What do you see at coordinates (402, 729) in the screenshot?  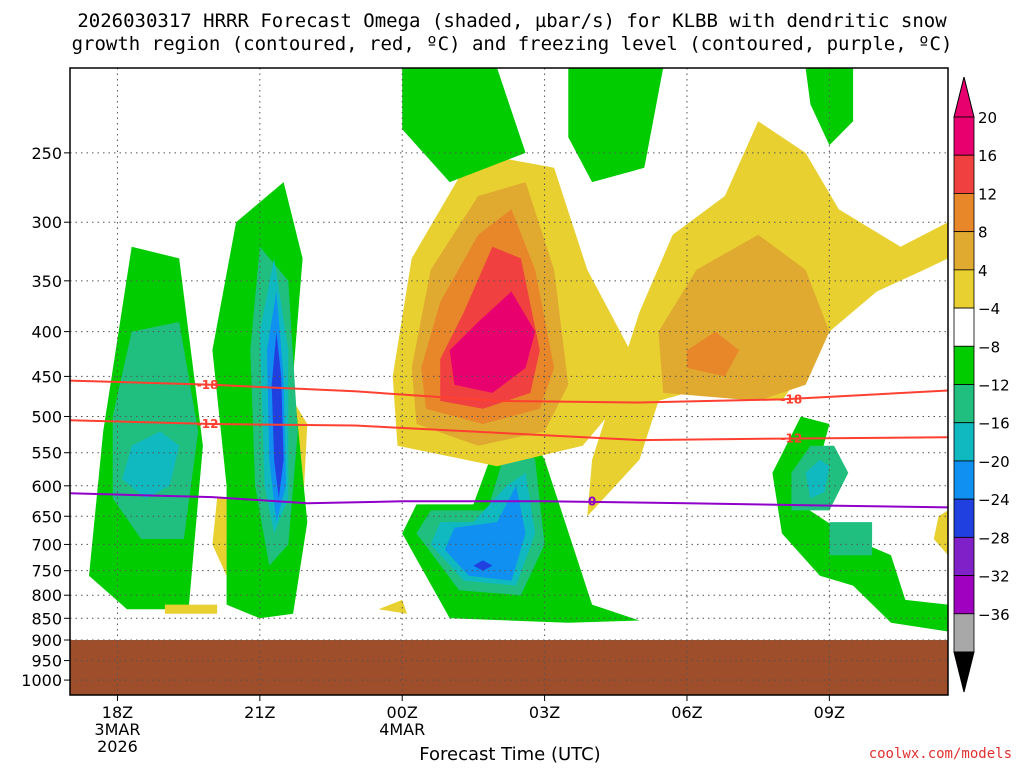 I see `x-tick-date-00Z: 4MAR` at bounding box center [402, 729].